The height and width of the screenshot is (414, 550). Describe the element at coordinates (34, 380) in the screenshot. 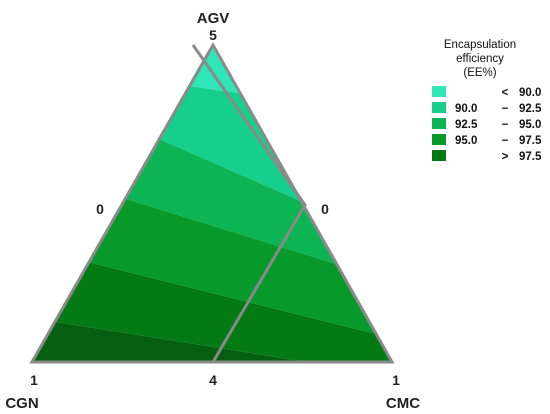

I see `vertex-value-left: 1` at that location.